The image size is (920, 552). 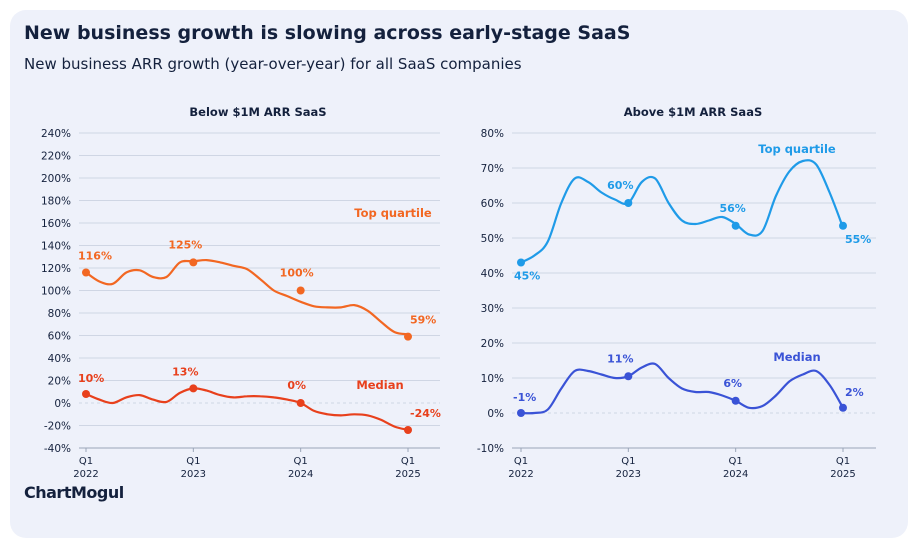 What do you see at coordinates (797, 149) in the screenshot?
I see `series-label-right: Top quartile` at bounding box center [797, 149].